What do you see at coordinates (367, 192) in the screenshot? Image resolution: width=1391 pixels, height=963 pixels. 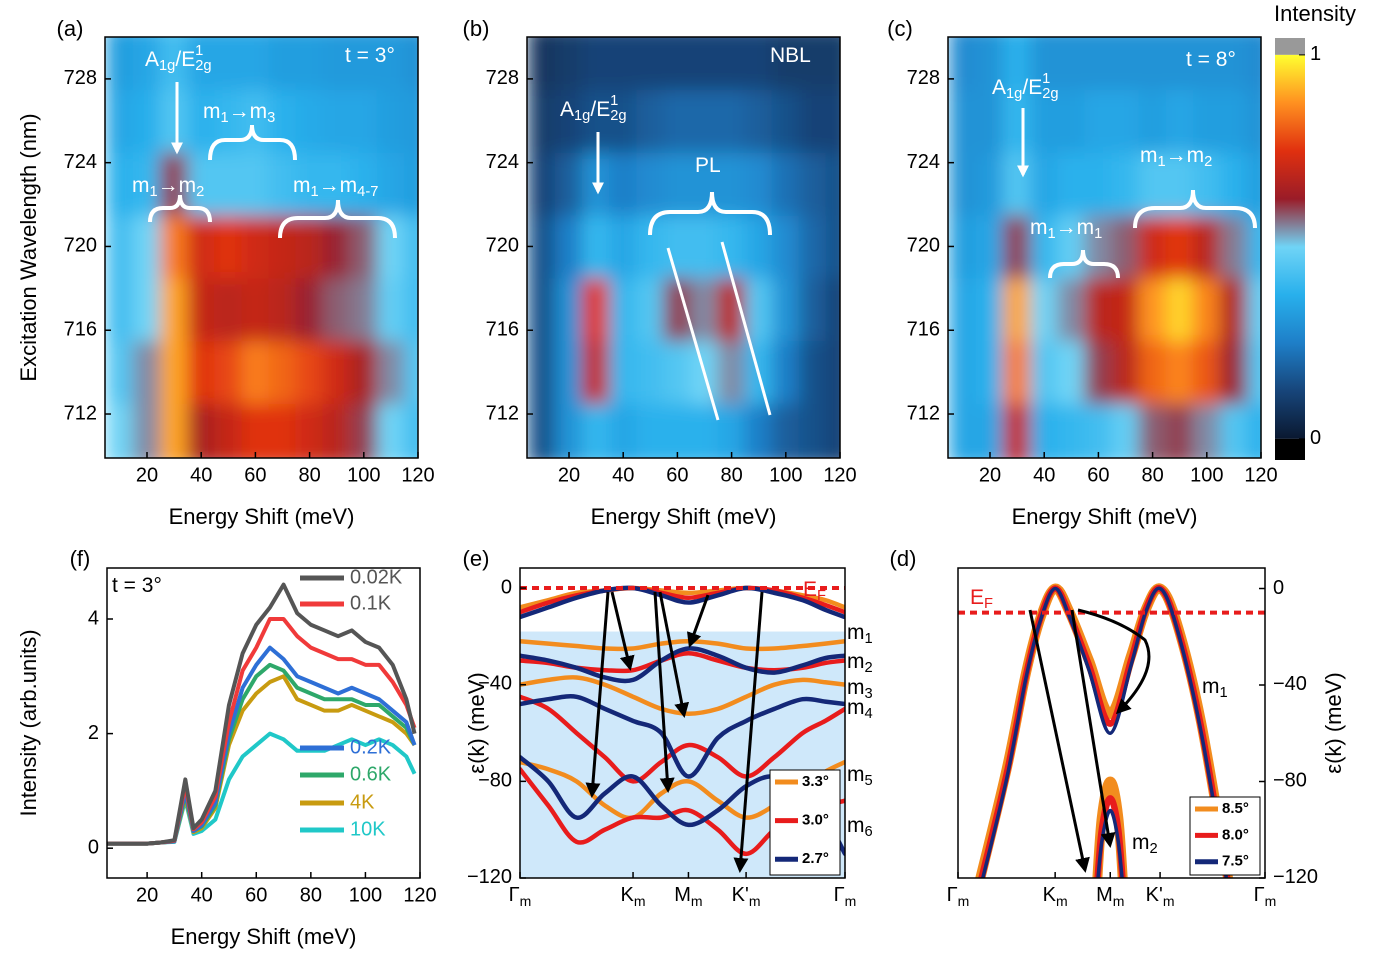 I see `annotation-part: 4-7` at bounding box center [367, 192].